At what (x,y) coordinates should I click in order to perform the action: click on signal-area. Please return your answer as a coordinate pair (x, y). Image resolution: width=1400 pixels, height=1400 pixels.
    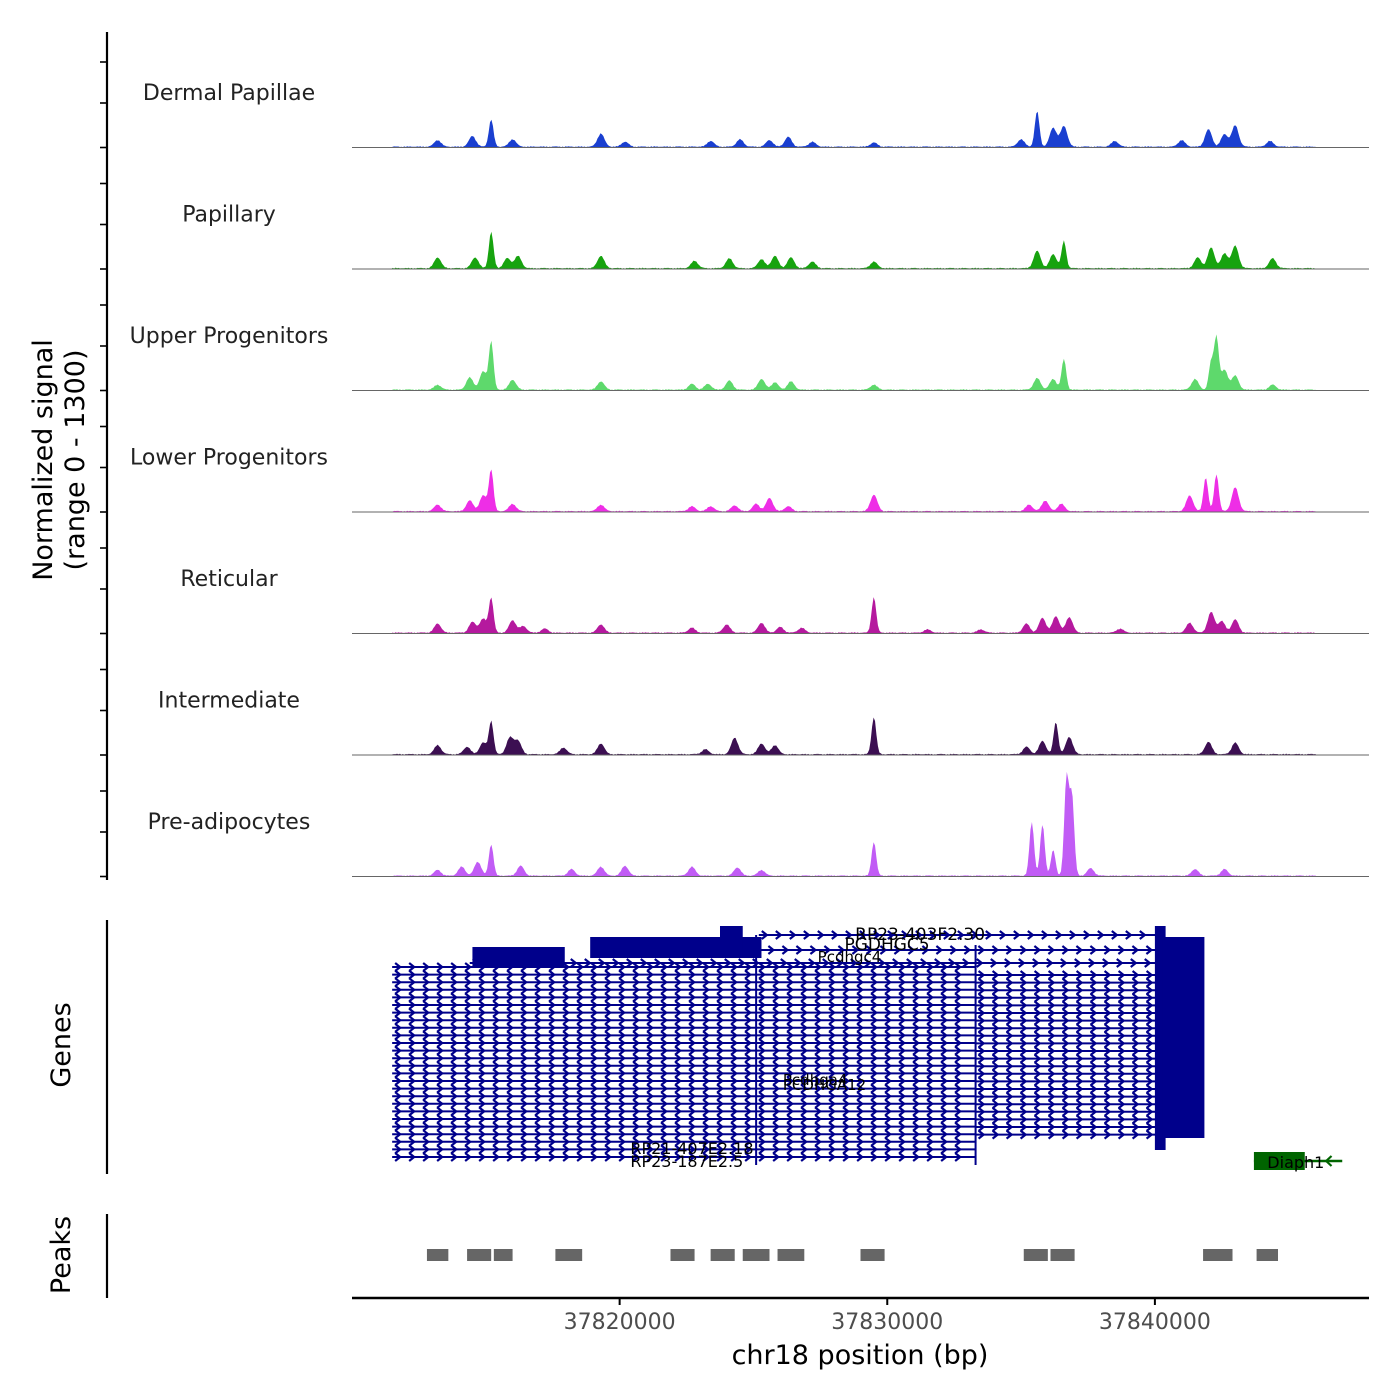
    Looking at the image, I should click on (860, 824).